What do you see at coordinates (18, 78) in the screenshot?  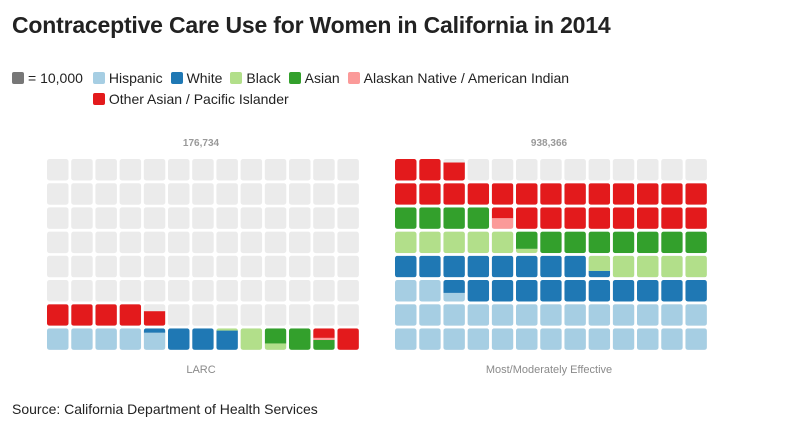 I see `unit-swatch` at bounding box center [18, 78].